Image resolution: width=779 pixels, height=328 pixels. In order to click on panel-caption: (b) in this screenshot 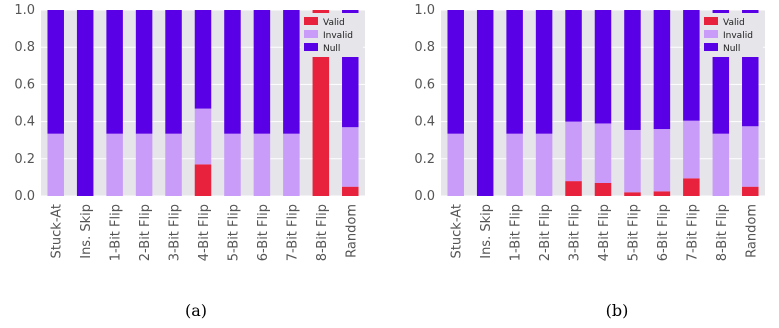, I will do `click(617, 310)`.